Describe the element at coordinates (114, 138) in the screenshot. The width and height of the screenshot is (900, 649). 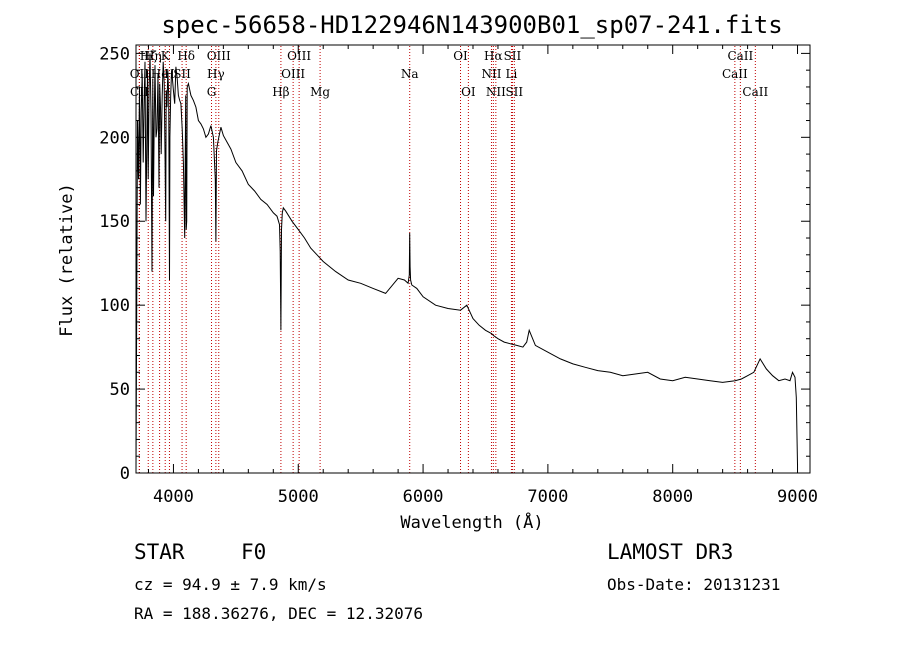
I see `y-tick-label: 200` at that location.